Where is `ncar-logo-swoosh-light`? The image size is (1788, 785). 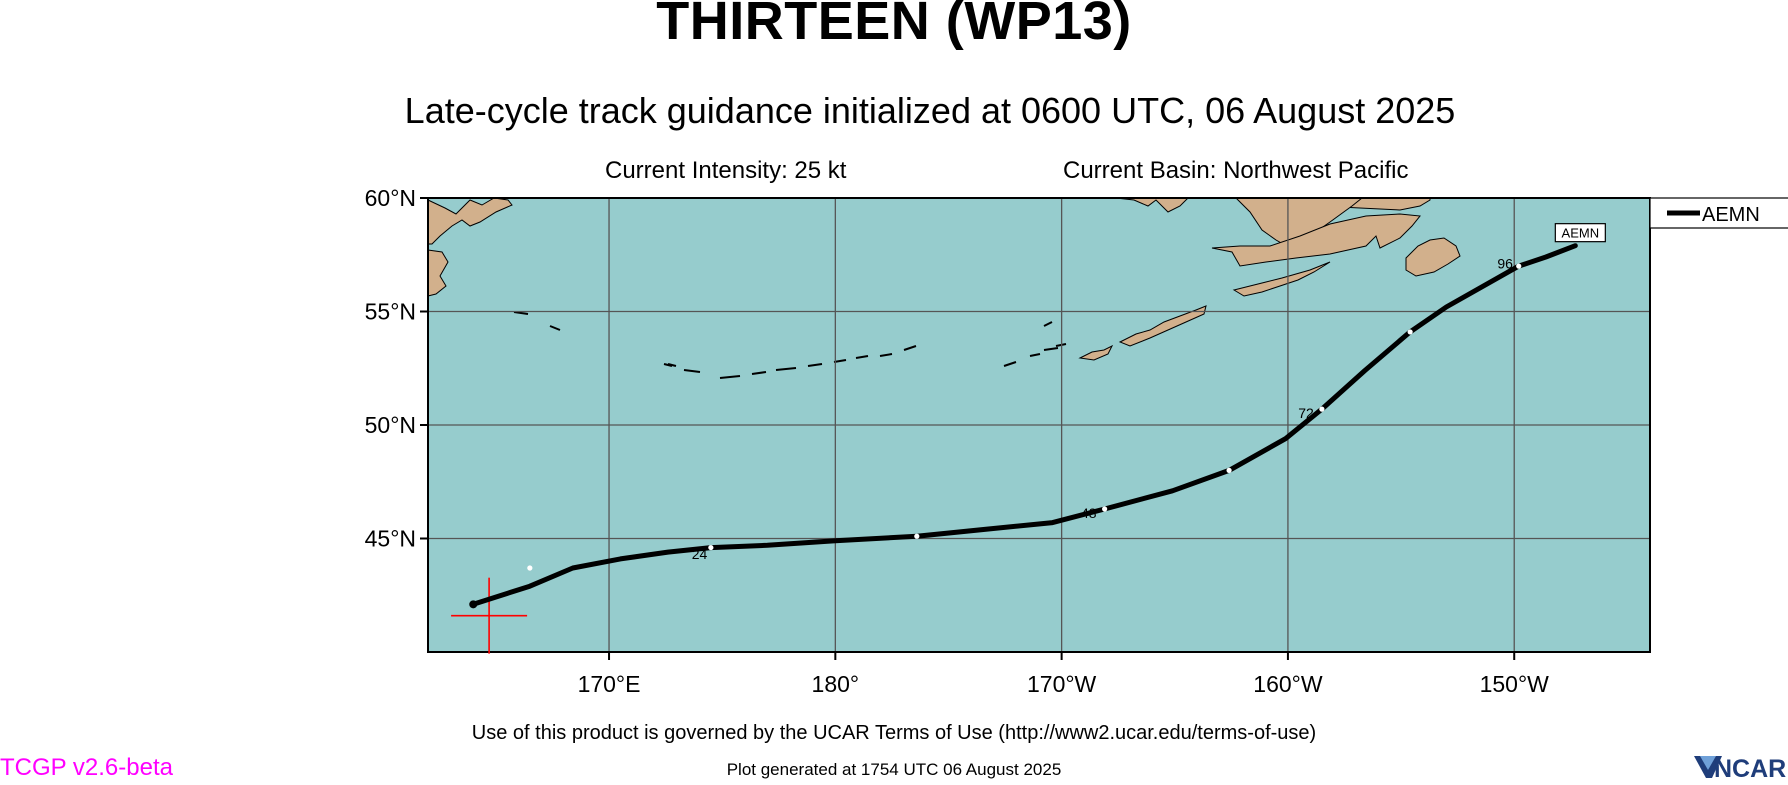
ncar-logo-swoosh-light is located at coordinates (1708, 763).